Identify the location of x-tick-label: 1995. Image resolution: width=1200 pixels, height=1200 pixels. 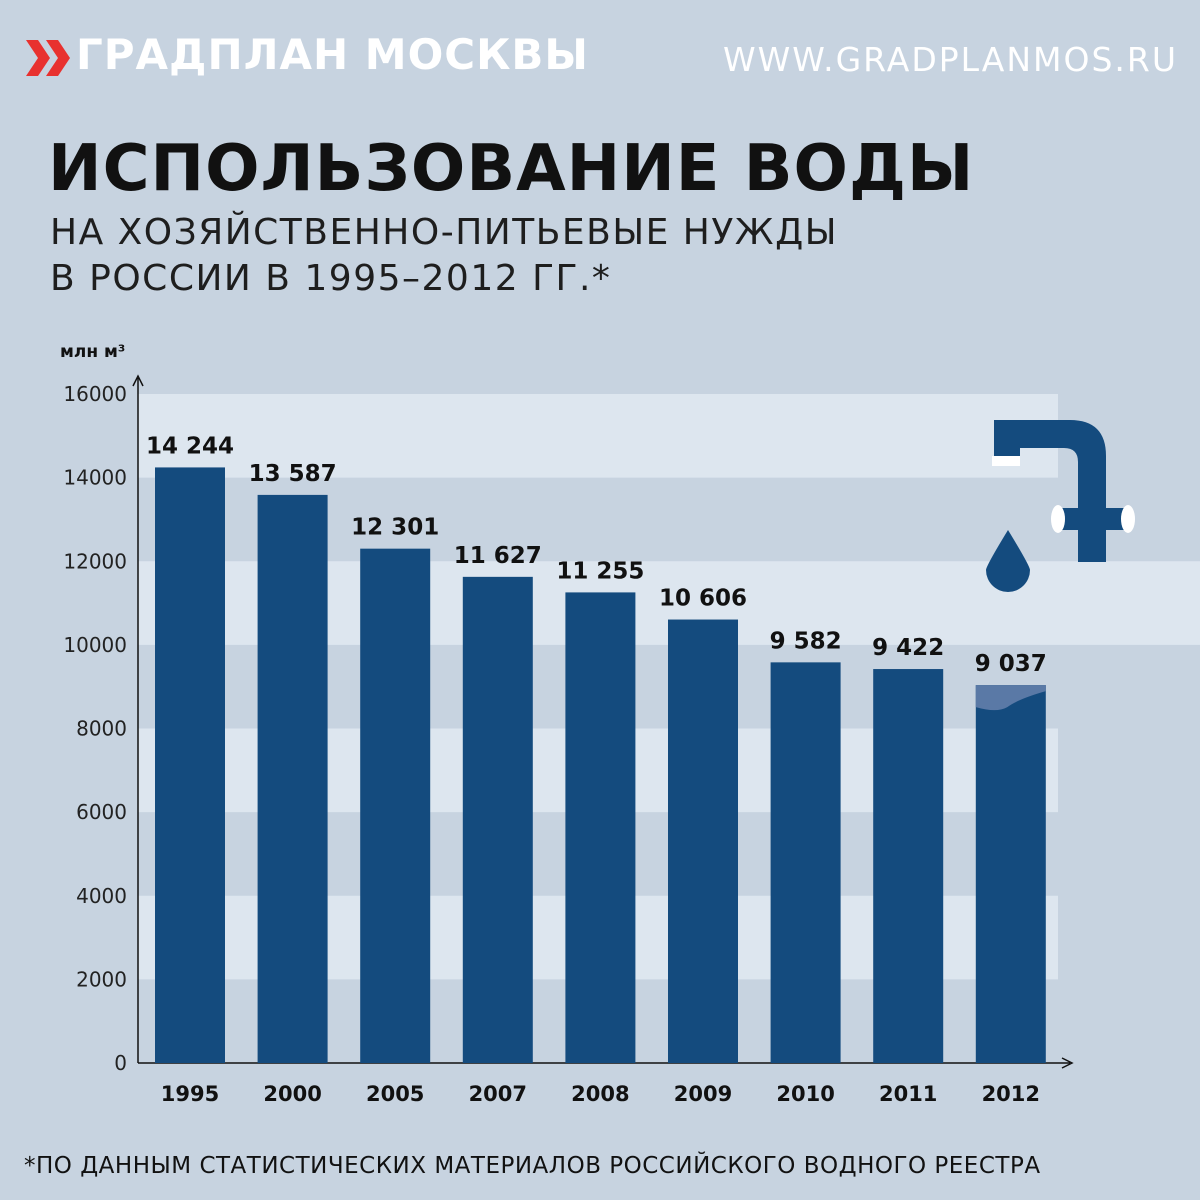
(190, 1094).